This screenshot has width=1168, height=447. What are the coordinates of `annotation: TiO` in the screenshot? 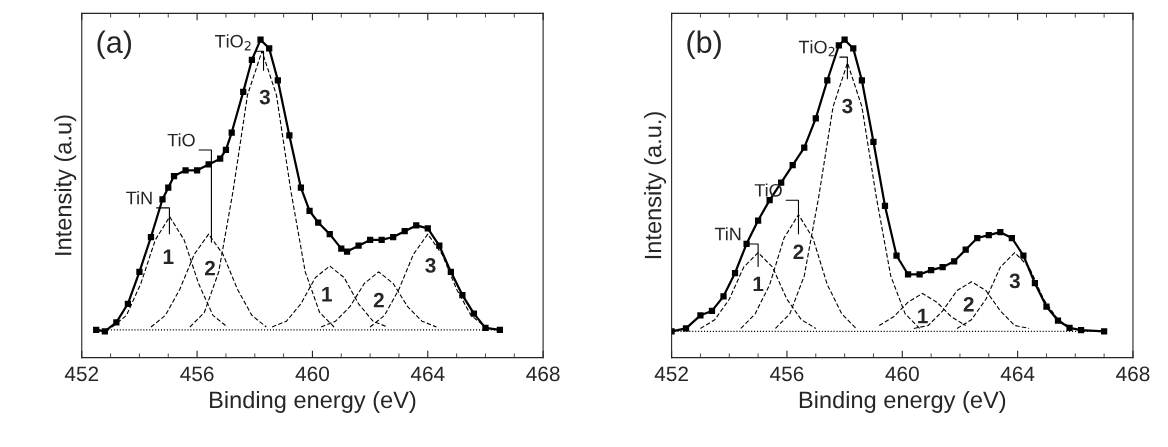 It's located at (181, 140).